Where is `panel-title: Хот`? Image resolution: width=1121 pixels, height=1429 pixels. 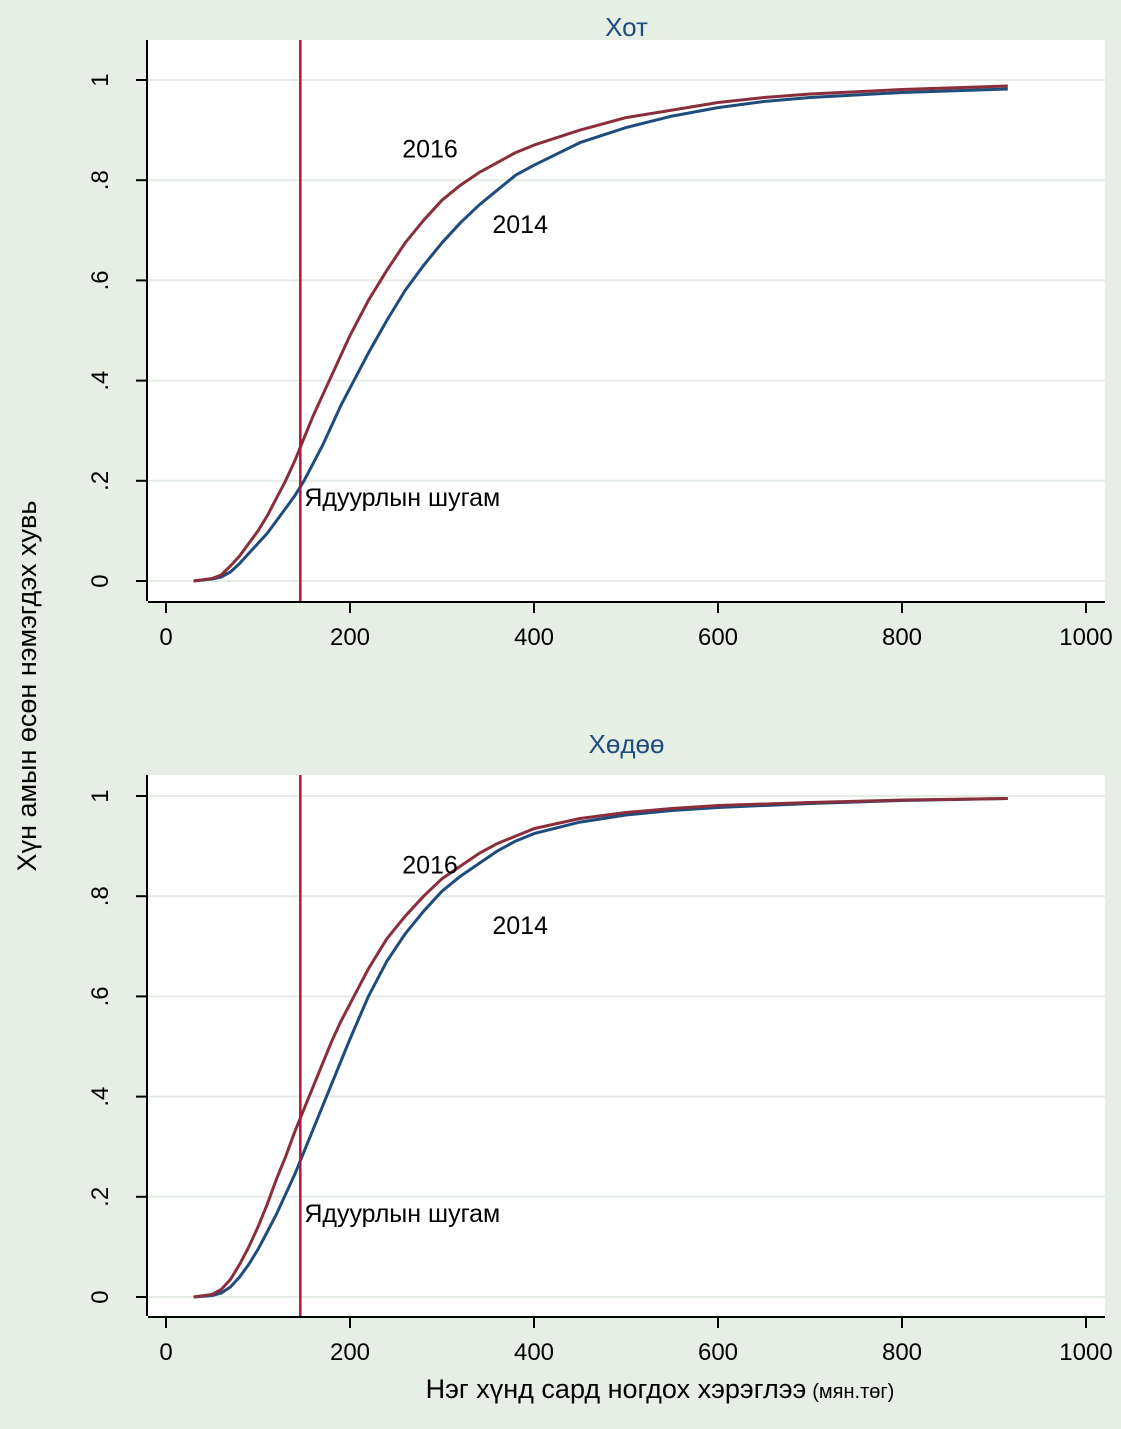 panel-title: Хот is located at coordinates (626, 27).